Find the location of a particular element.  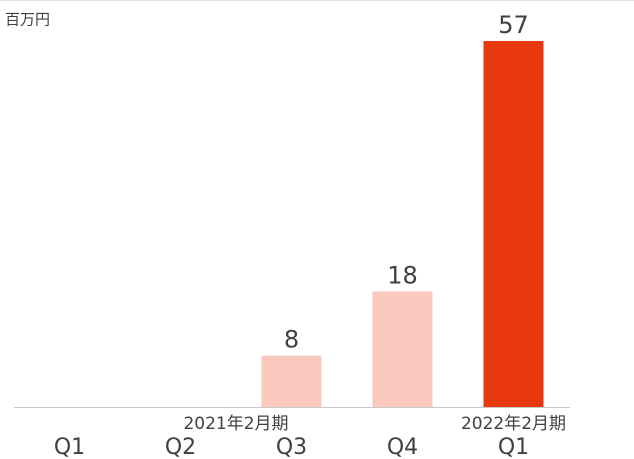

value-label: 18 is located at coordinates (402, 275).